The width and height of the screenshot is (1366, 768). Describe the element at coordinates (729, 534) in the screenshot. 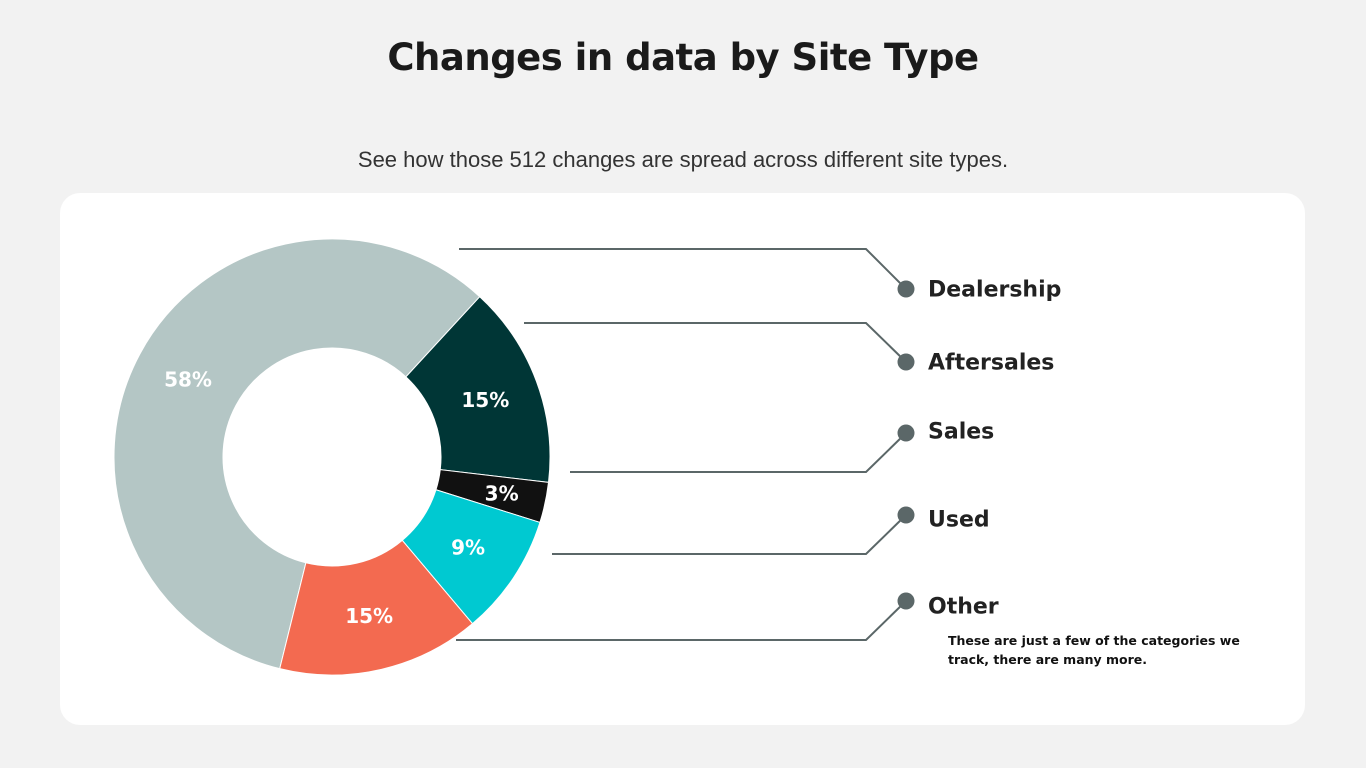

I see `connector-used` at that location.